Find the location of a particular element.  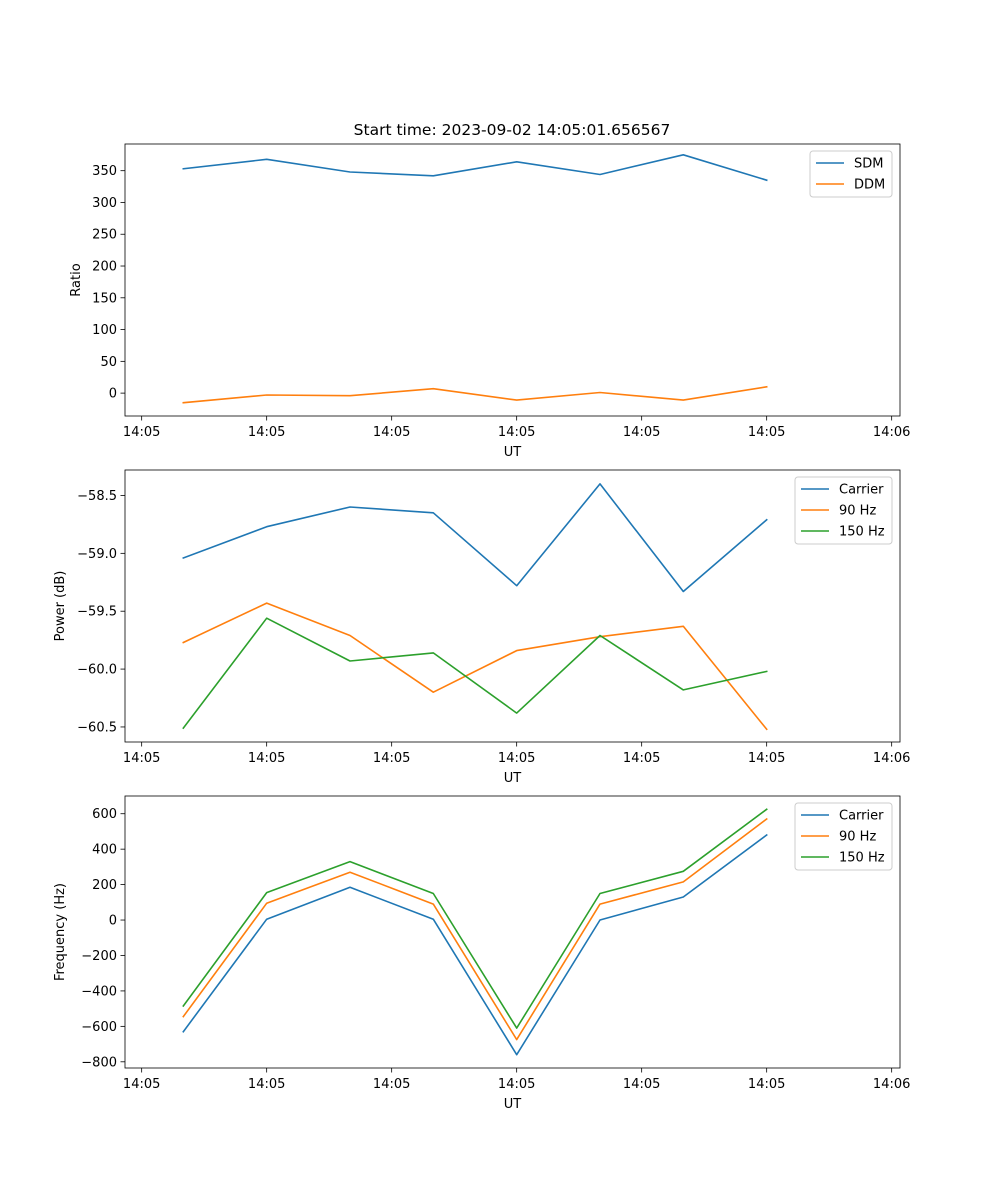

chart2-y-tick-label: −58.5 is located at coordinates (97, 496).